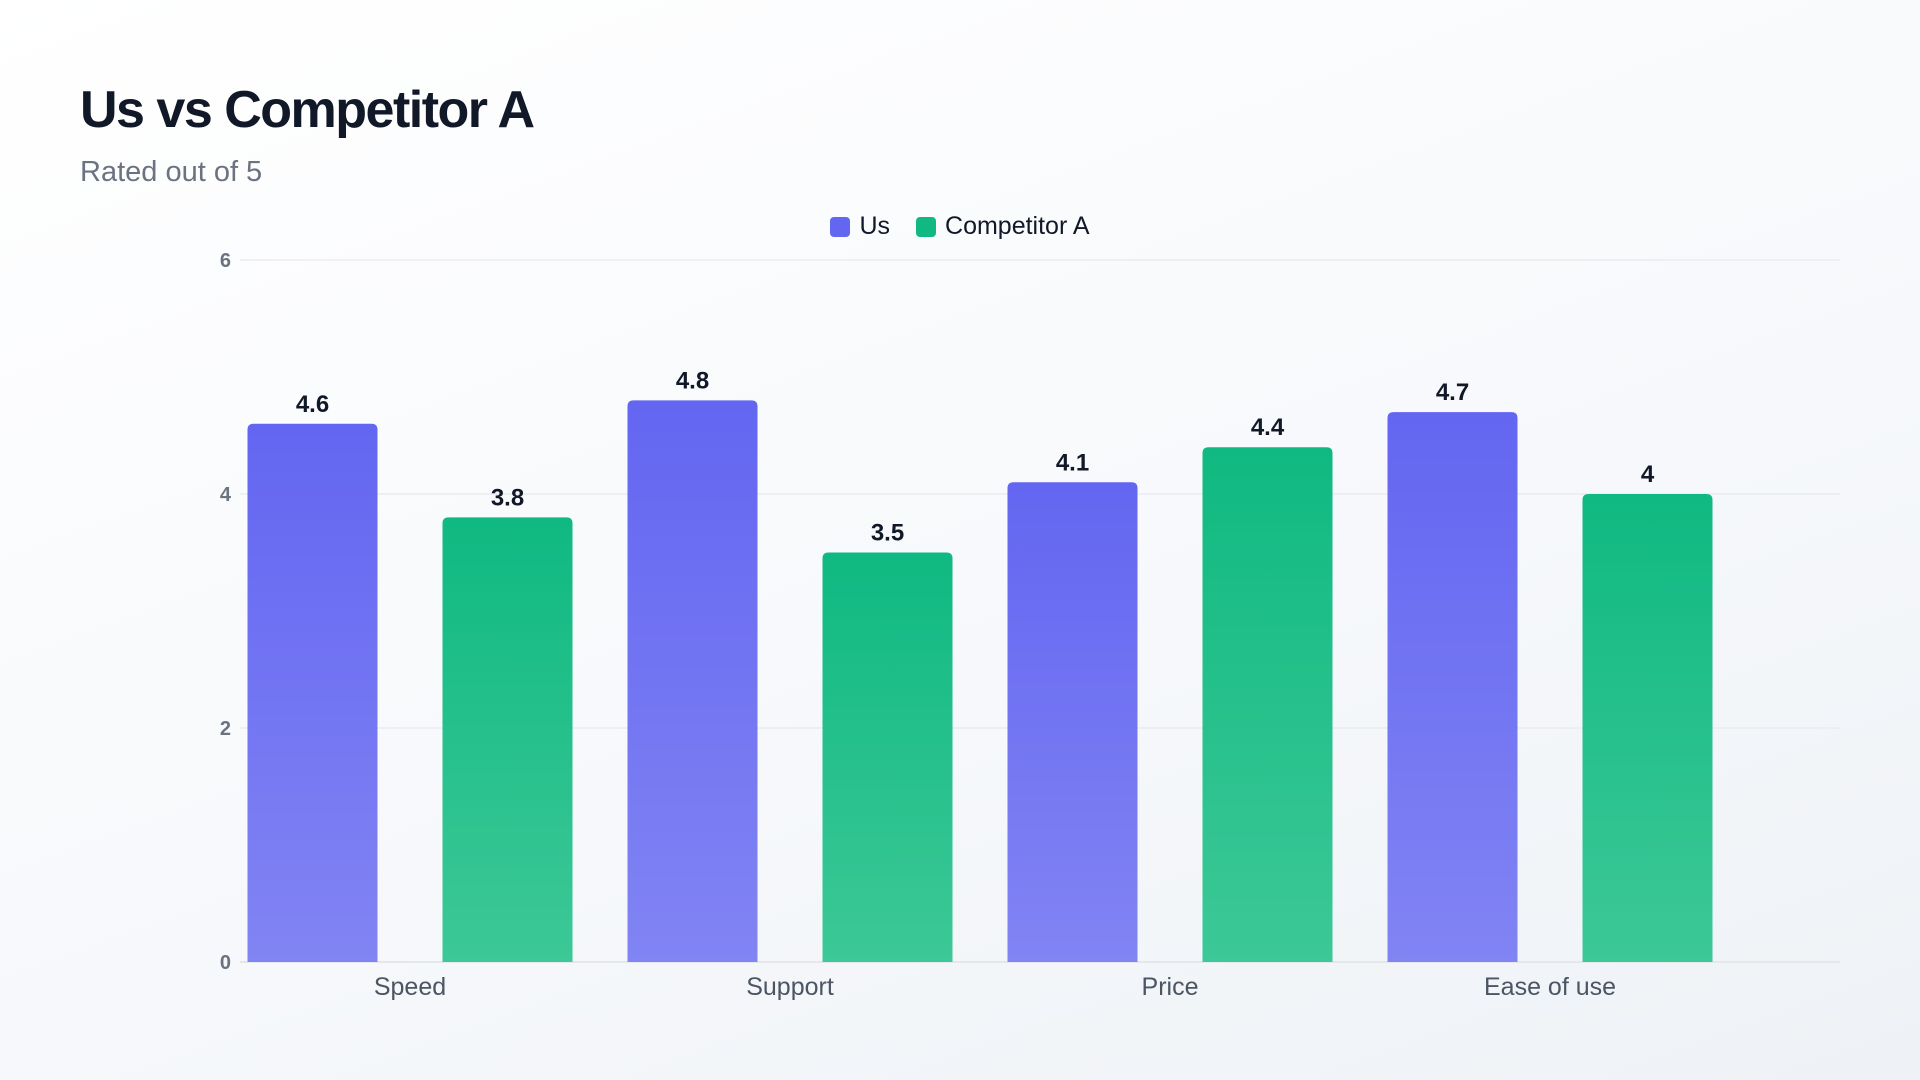 Image resolution: width=1920 pixels, height=1080 pixels. Describe the element at coordinates (1268, 427) in the screenshot. I see `value-label: 4.4` at that location.